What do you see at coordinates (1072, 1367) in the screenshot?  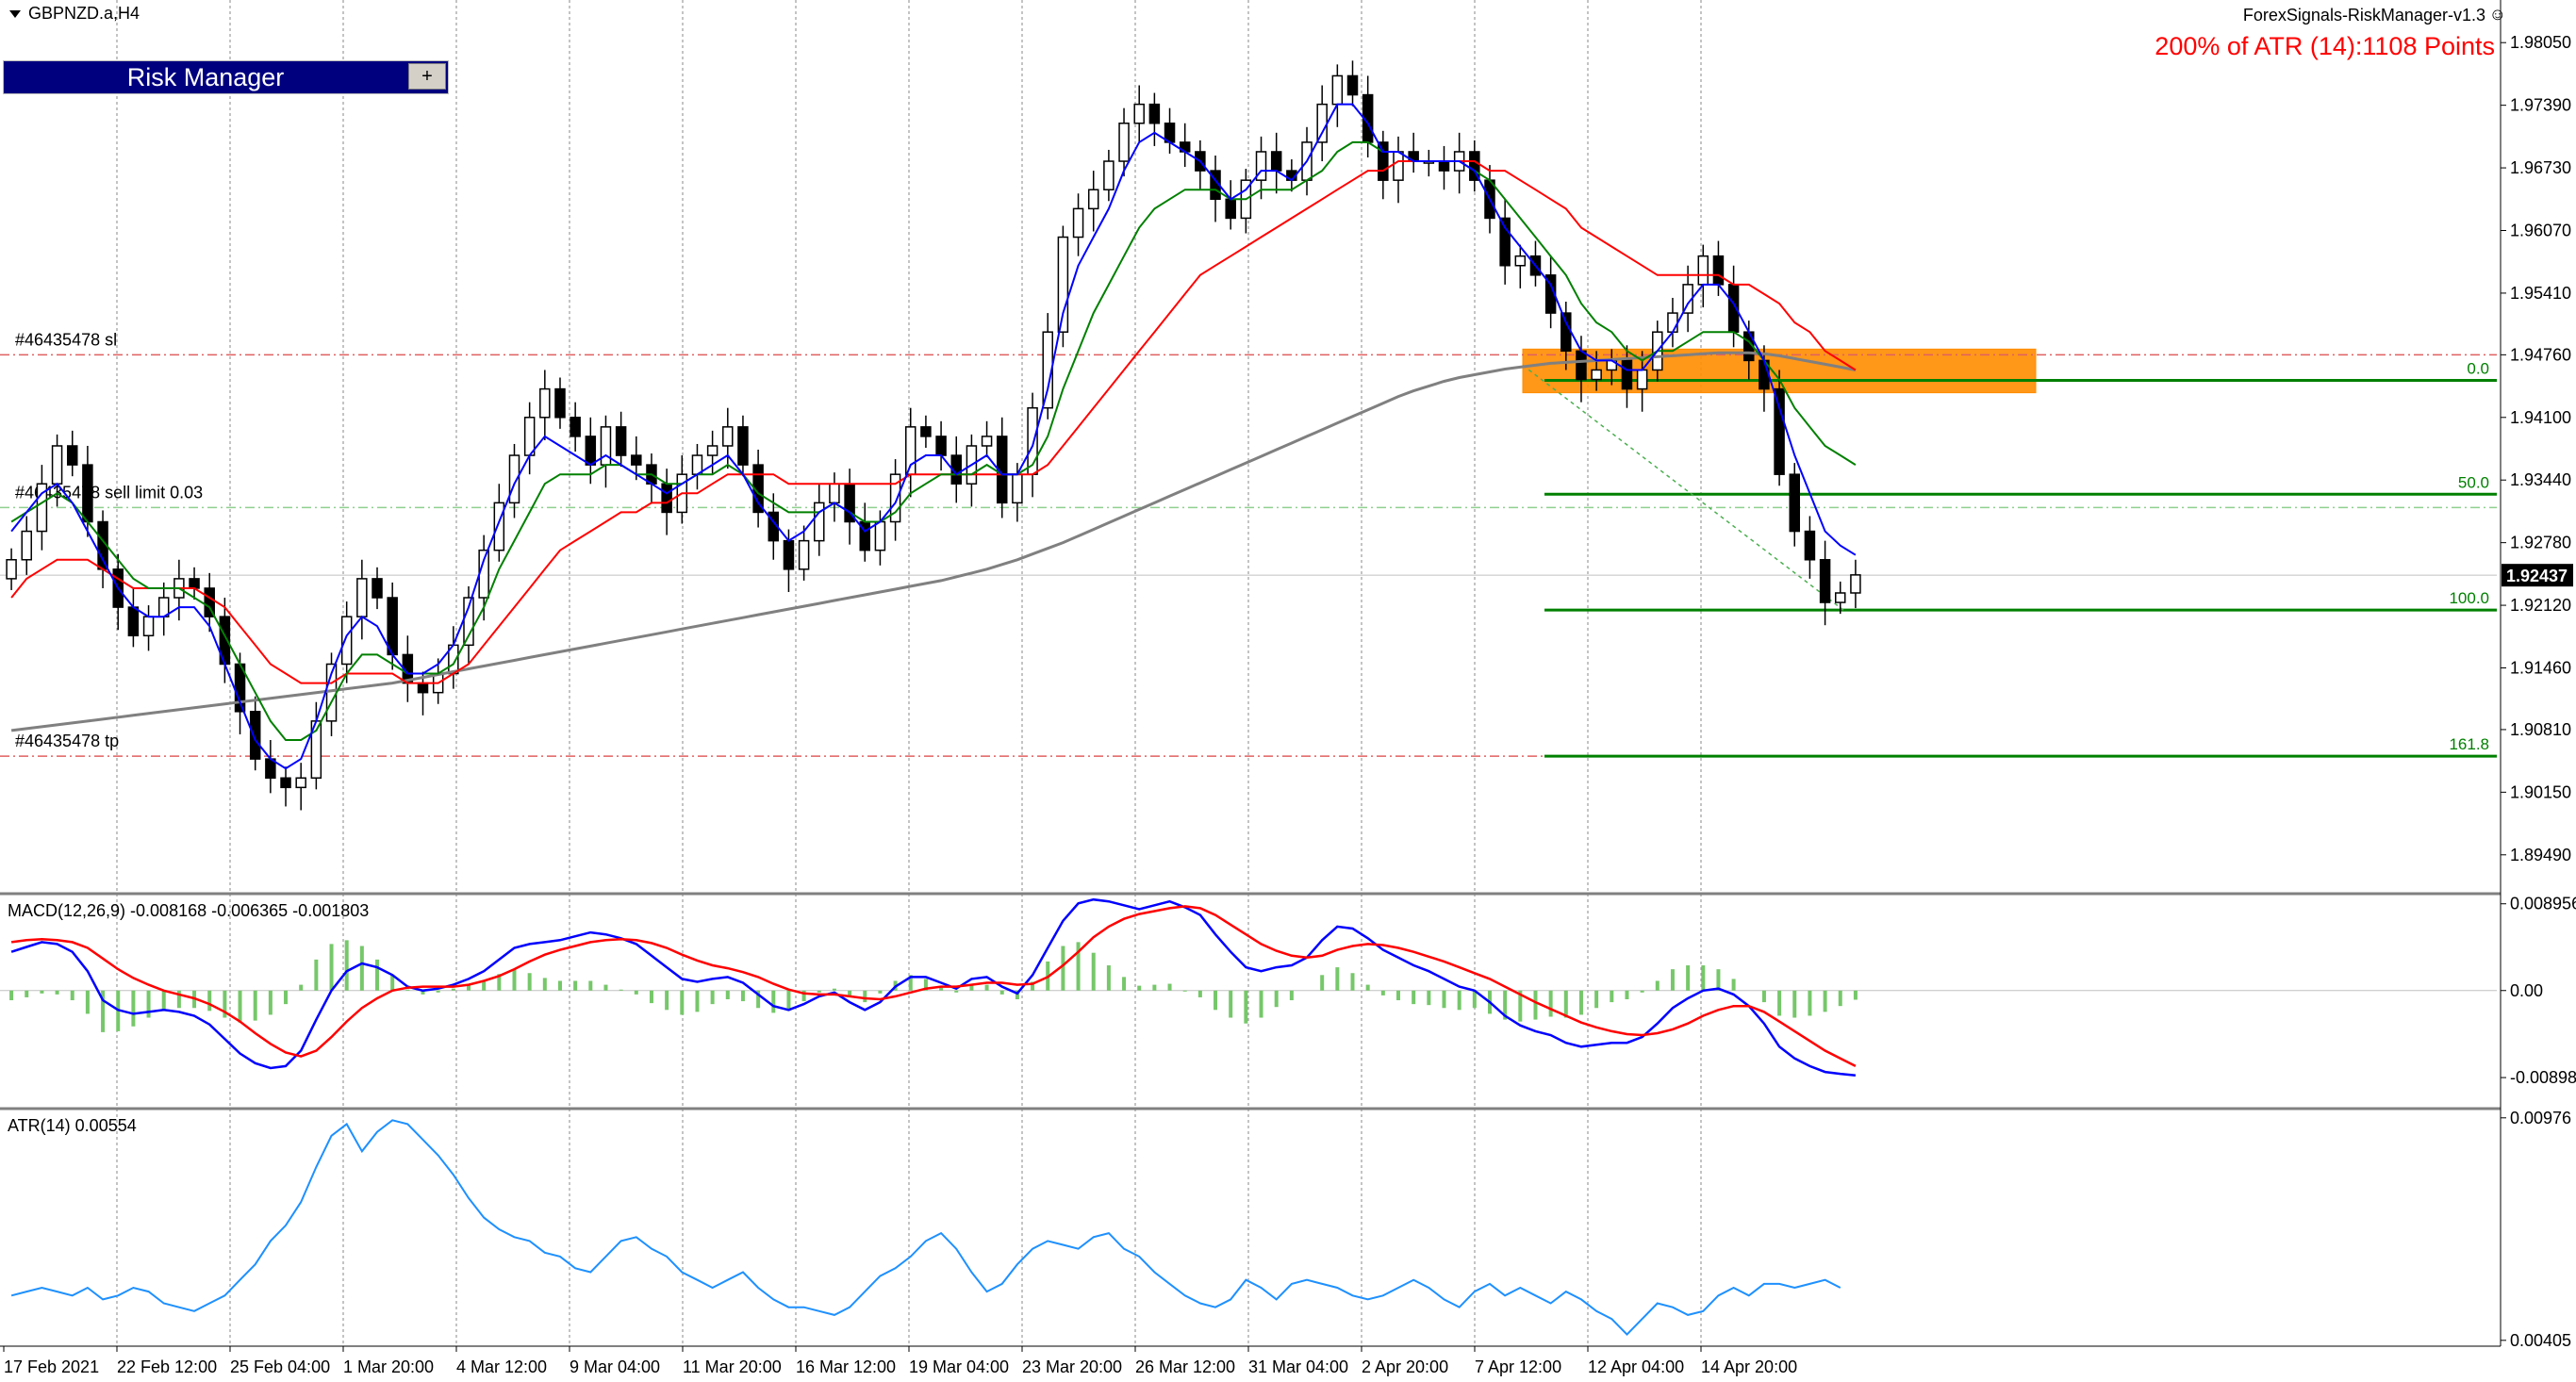 I see `time-tick-label: 23 Mar 20:00` at bounding box center [1072, 1367].